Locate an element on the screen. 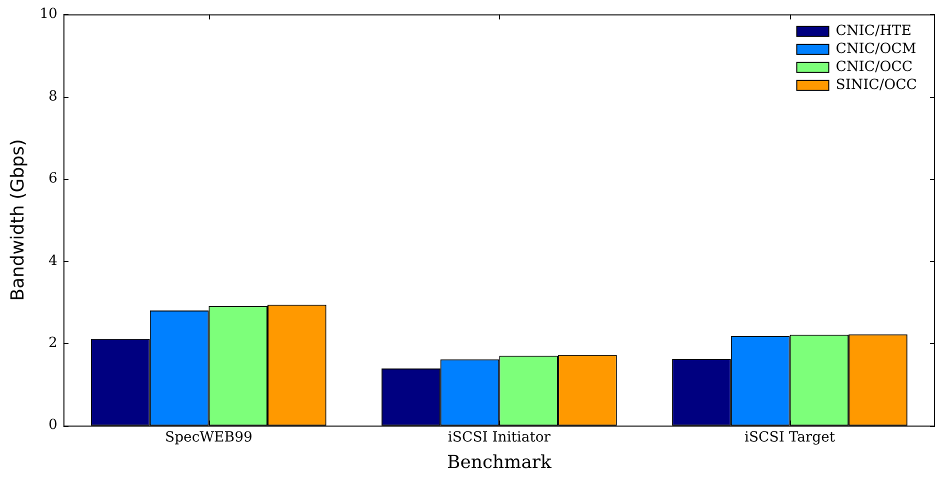  x-tick-label: iSCSI Initiator is located at coordinates (499, 438).